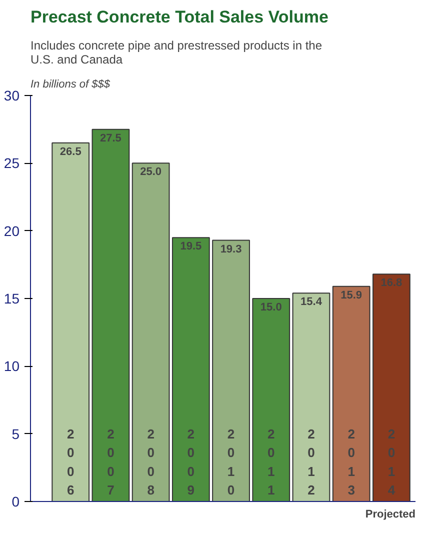 The height and width of the screenshot is (533, 428). What do you see at coordinates (392, 462) in the screenshot?
I see `x-tick-label: 2014` at bounding box center [392, 462].